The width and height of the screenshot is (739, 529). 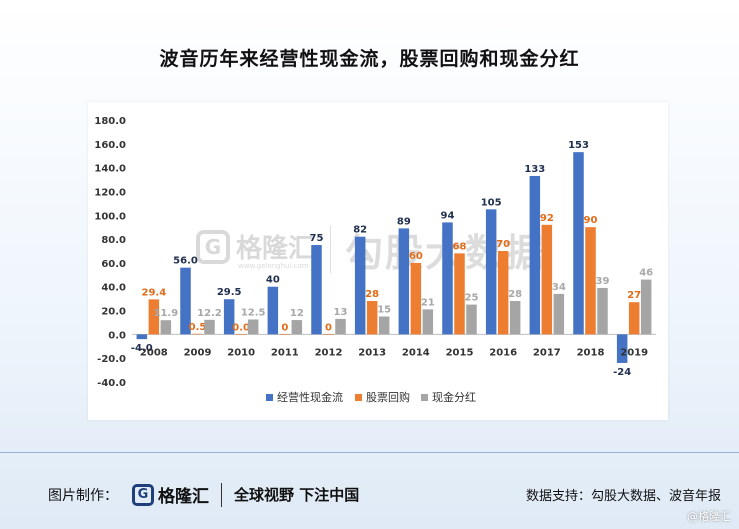 What do you see at coordinates (110, 169) in the screenshot?
I see `y-tick-label: 140.0` at bounding box center [110, 169].